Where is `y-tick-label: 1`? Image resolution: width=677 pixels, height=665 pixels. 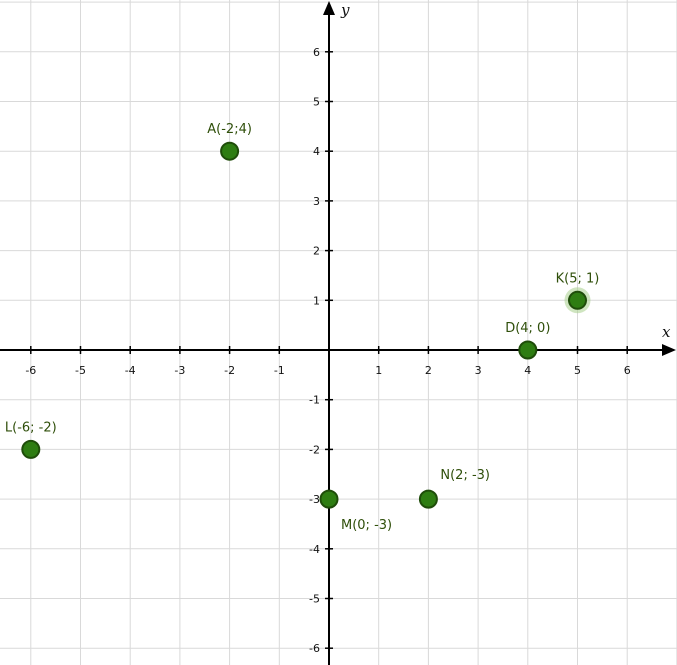
y-tick-label: 1 is located at coordinates (316, 300).